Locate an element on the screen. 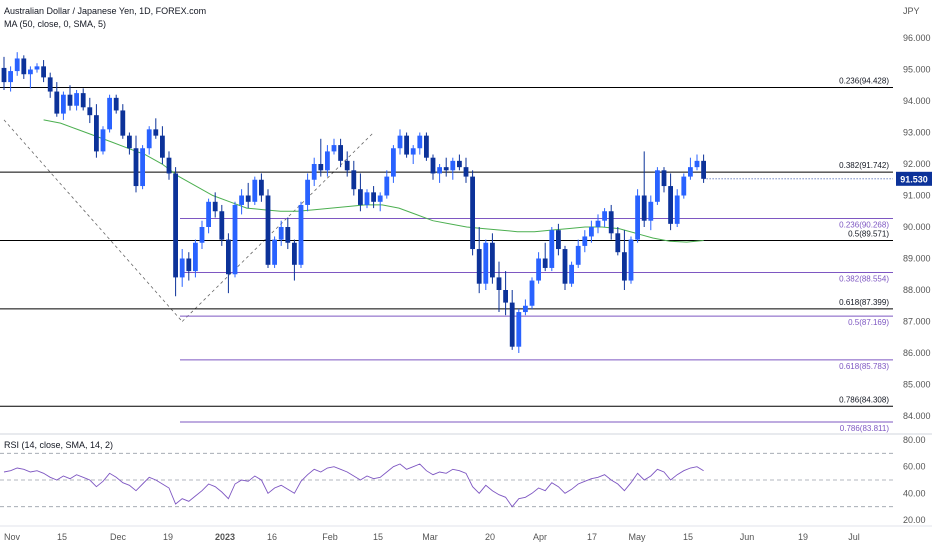 Image resolution: width=932 pixels, height=550 pixels. price-axis-tick: 95.000 is located at coordinates (917, 70).